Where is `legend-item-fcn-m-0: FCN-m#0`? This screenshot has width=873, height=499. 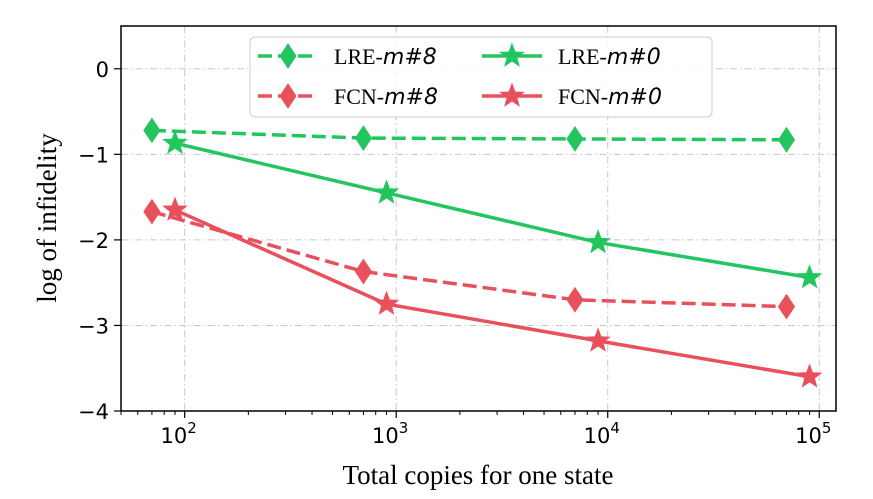 legend-item-fcn-m-0: FCN-m#0 is located at coordinates (572, 96).